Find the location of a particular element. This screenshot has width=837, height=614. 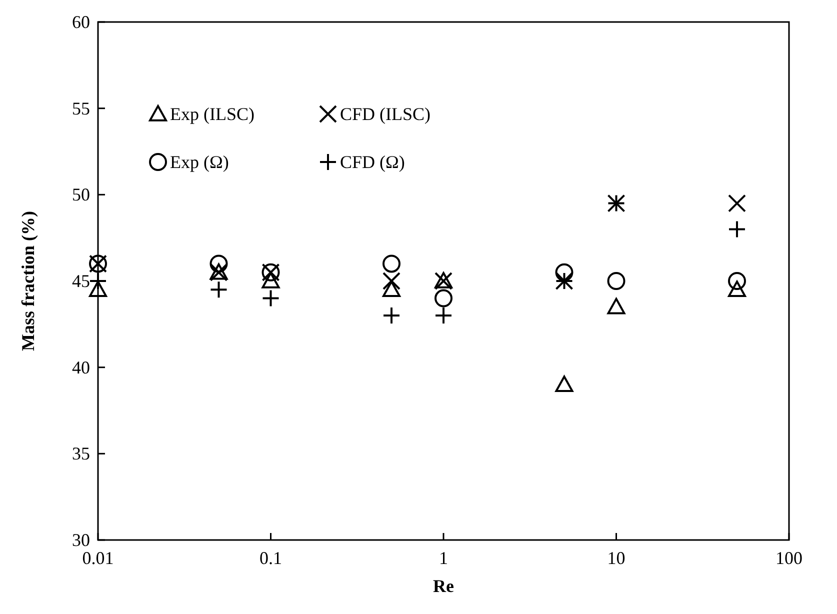

legend-label: CFD (Ω) is located at coordinates (372, 162).